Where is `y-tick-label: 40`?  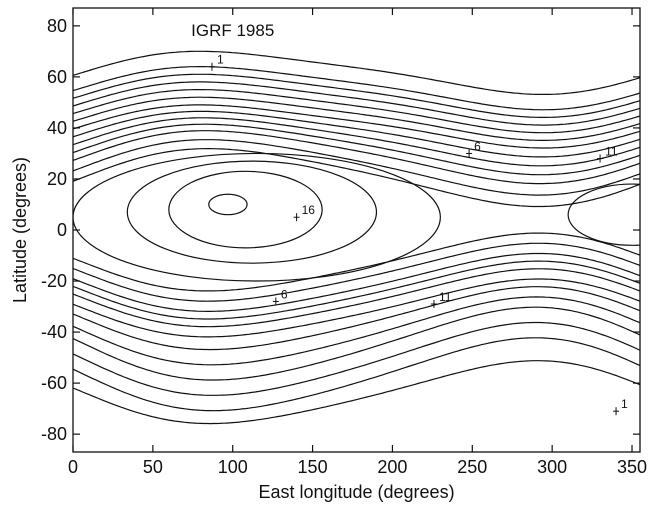 y-tick-label: 40 is located at coordinates (57, 128).